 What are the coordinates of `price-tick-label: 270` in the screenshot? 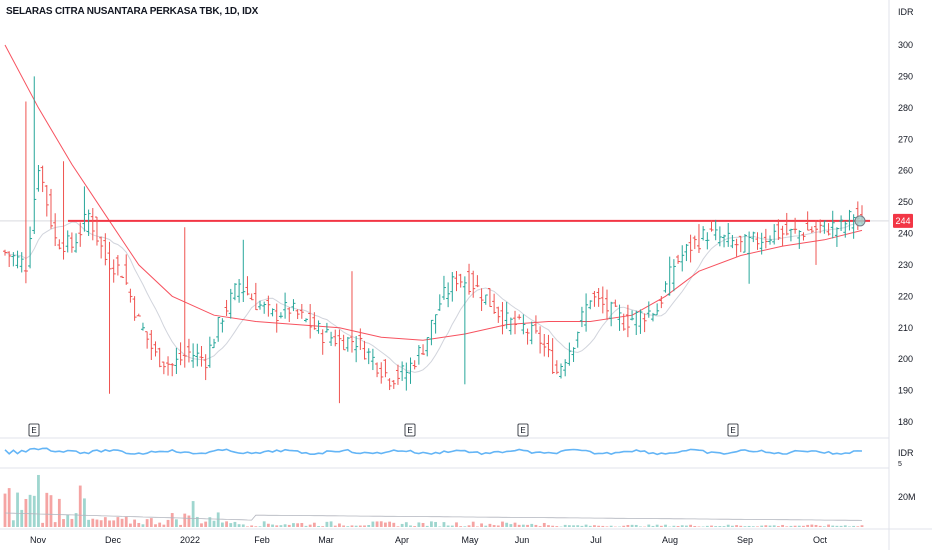 It's located at (905, 139).